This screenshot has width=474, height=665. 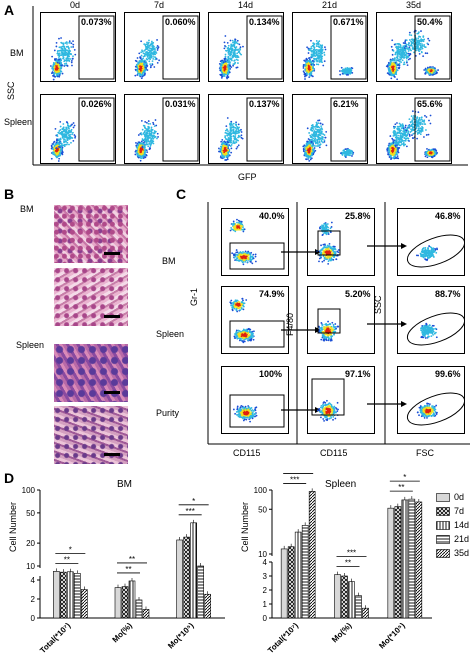 I want to click on timepoint-label: 7d, so click(x=159, y=5).